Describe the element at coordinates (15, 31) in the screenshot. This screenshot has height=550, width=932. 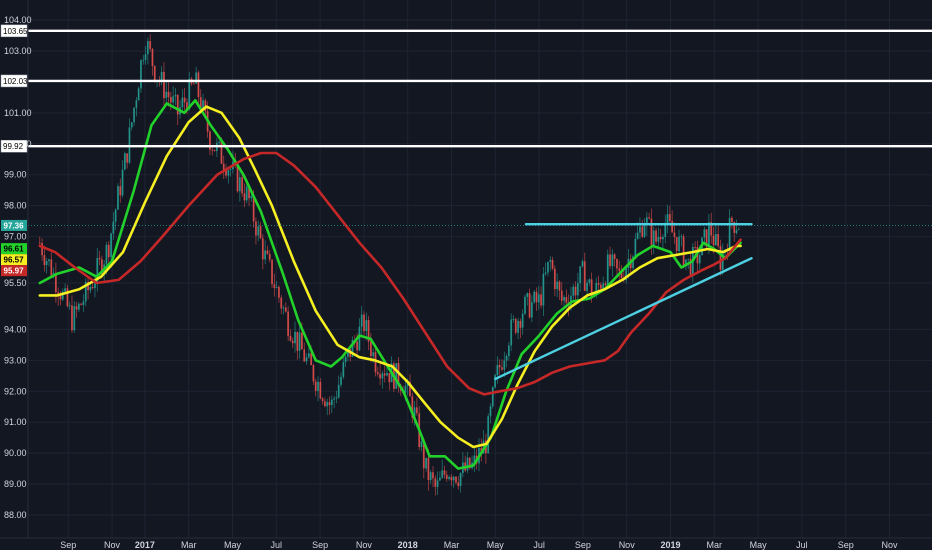
I see `level-price-label: 103.65` at that location.